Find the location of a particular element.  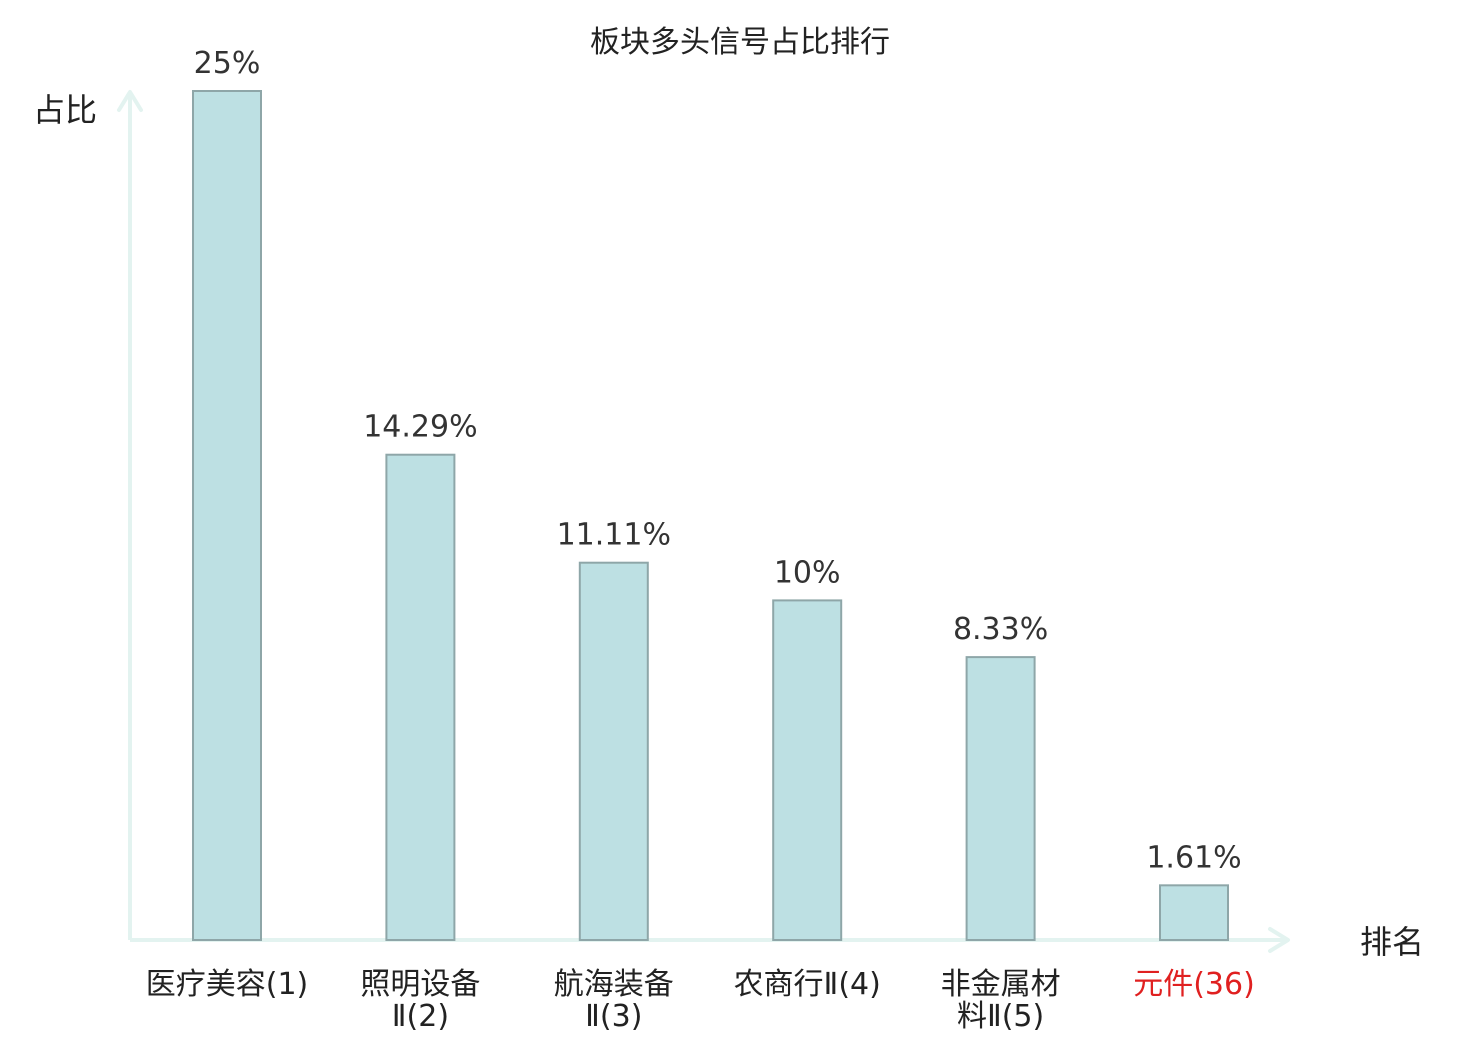

chart-title: 板块多头信号占比排行 is located at coordinates (740, 42).